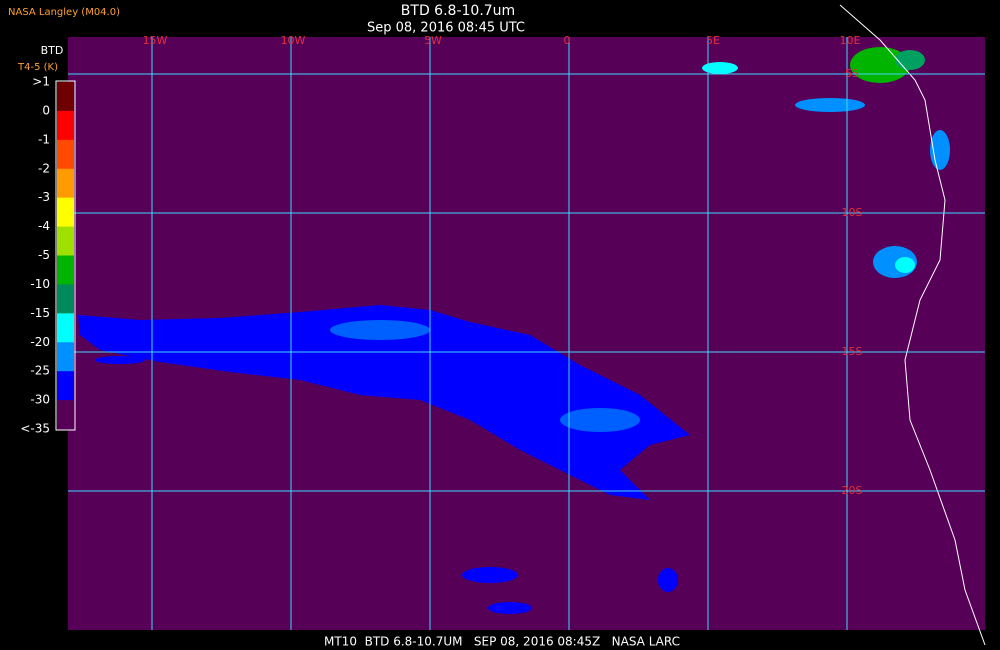  What do you see at coordinates (64, 12) in the screenshot?
I see `source: NASA Langley (M04.0)` at bounding box center [64, 12].